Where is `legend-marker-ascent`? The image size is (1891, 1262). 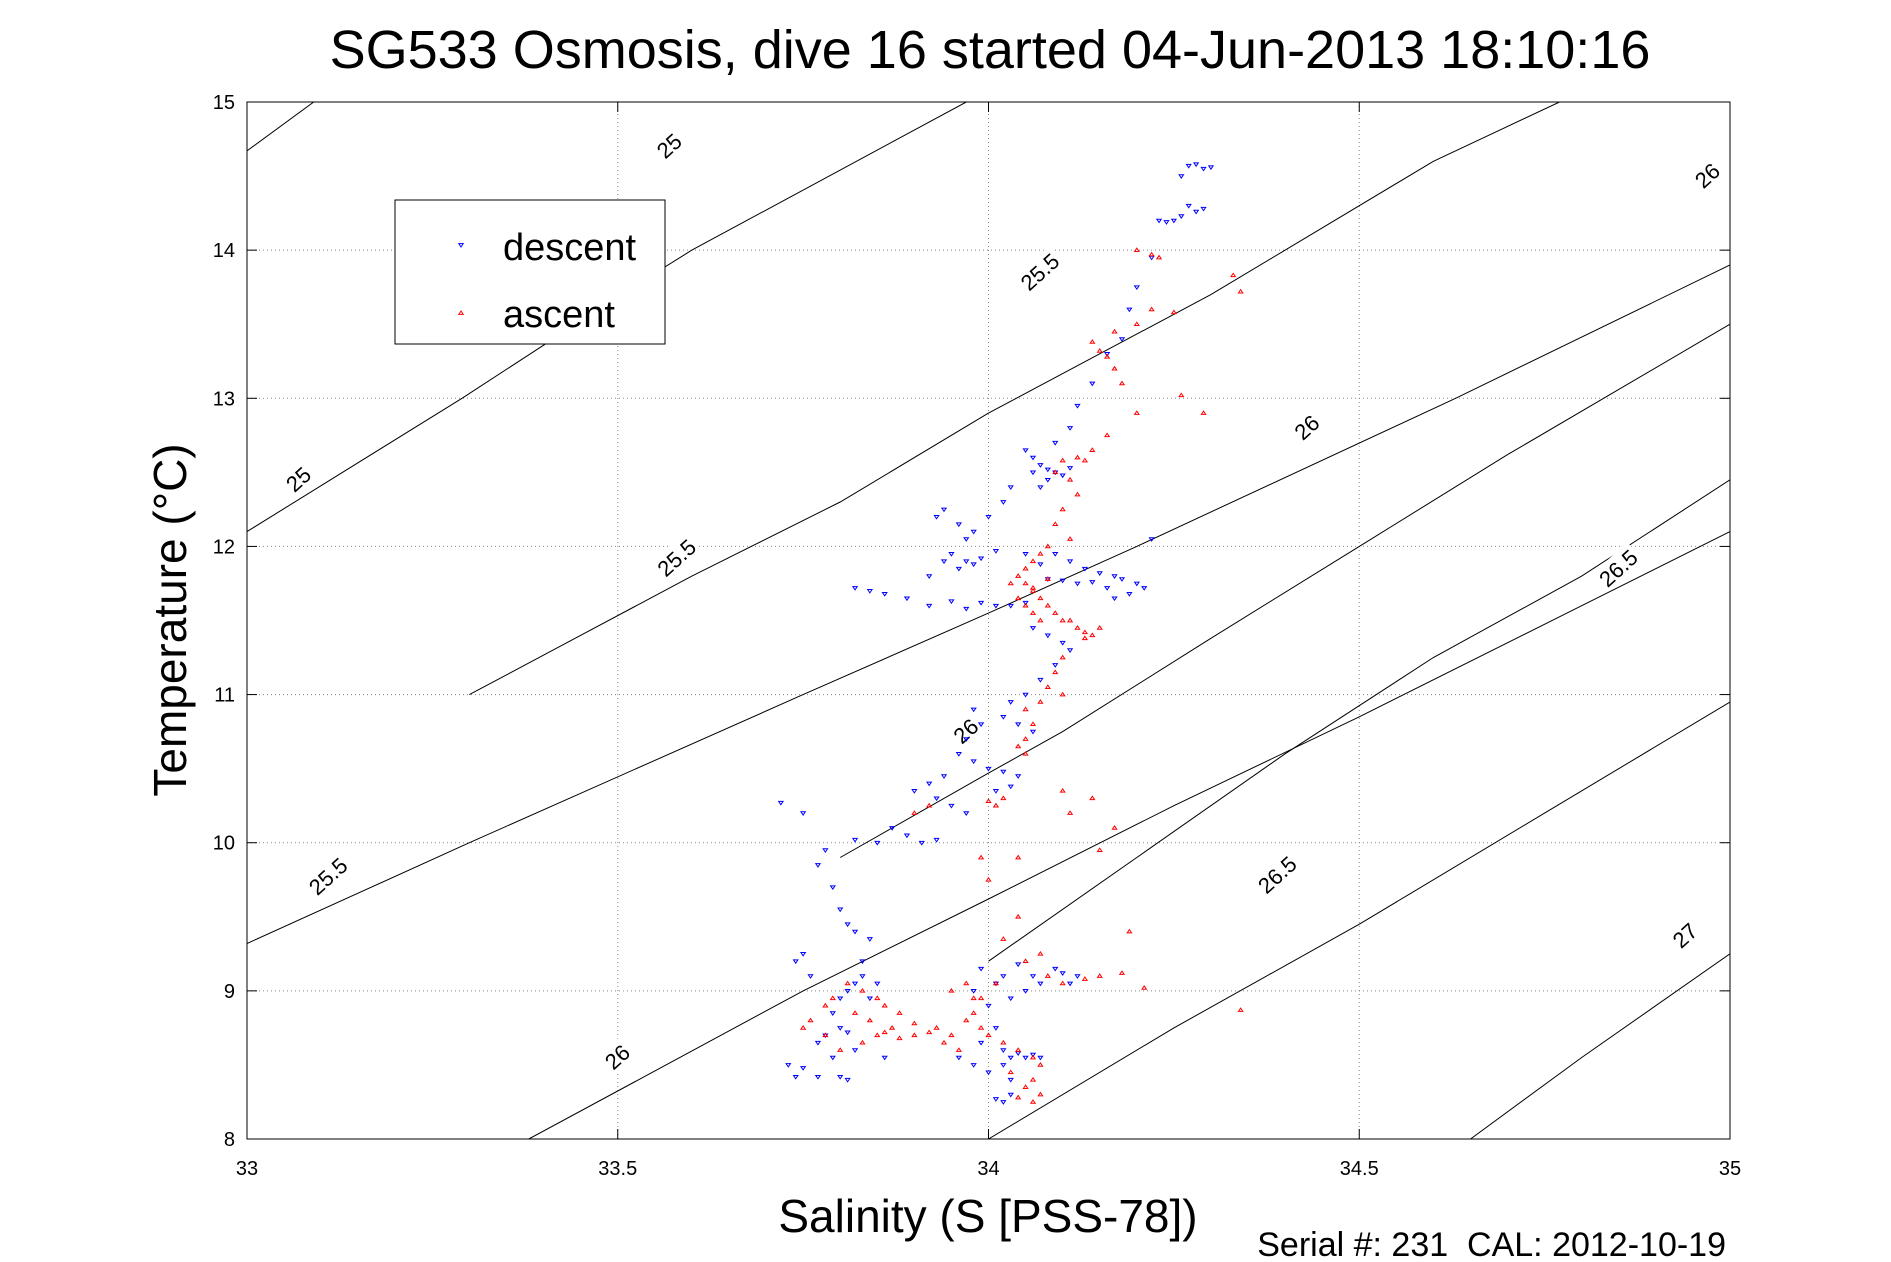
legend-marker-ascent is located at coordinates (461, 312).